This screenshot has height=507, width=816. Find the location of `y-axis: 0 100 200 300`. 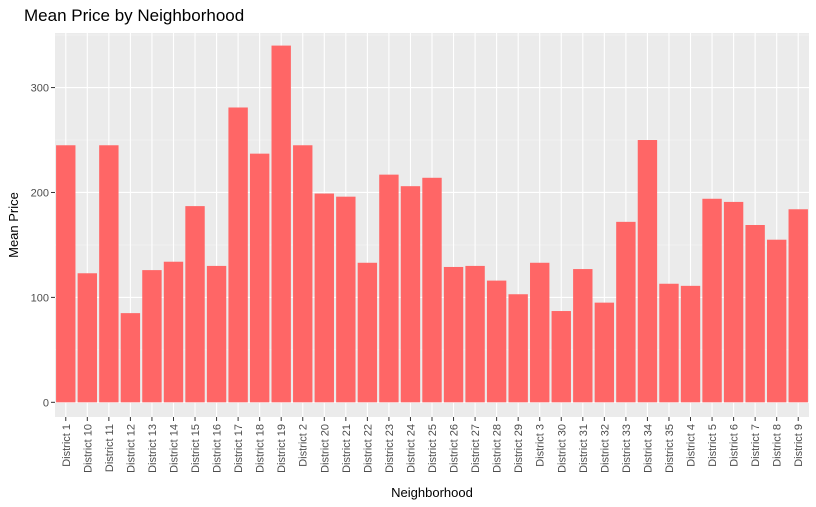

y-axis: 0 100 200 300 is located at coordinates (43, 246).